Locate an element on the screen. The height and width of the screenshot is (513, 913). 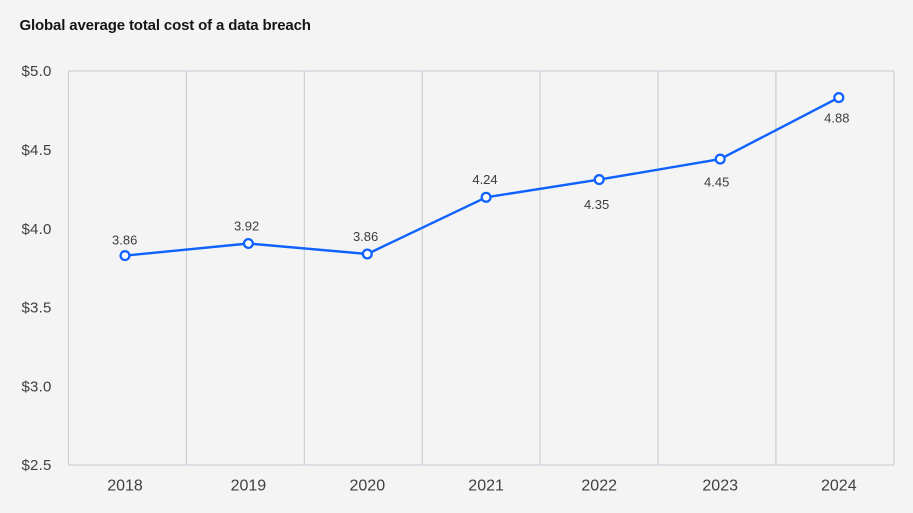
svg-text: $2.5 is located at coordinates (37, 465).